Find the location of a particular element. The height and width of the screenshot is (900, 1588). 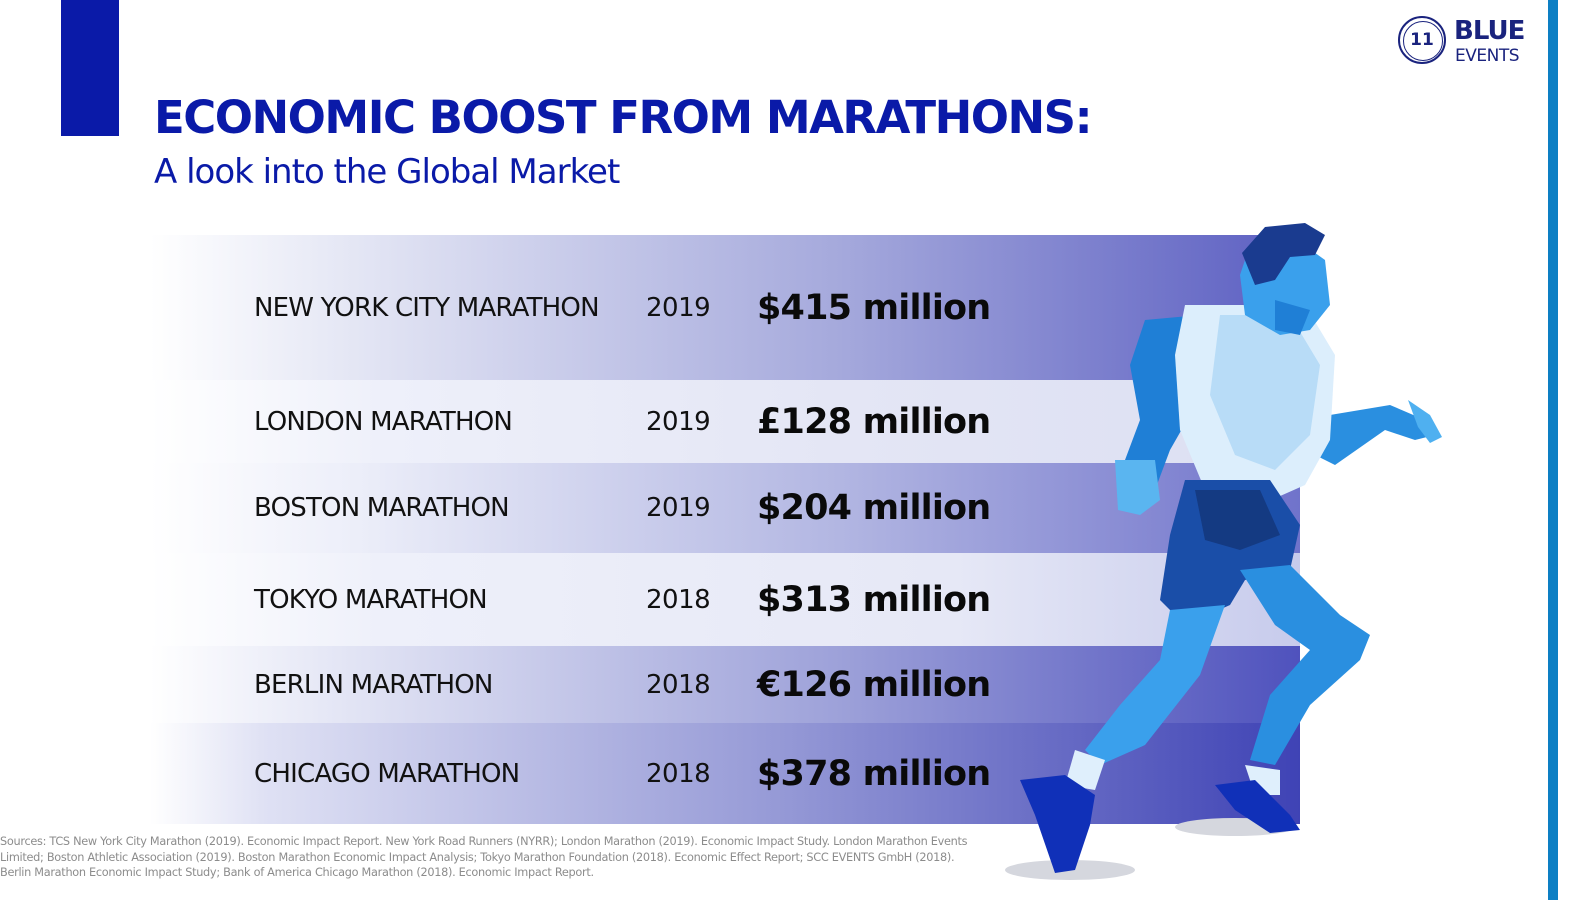

marathon-name: BOSTON MARATHON is located at coordinates (382, 508).